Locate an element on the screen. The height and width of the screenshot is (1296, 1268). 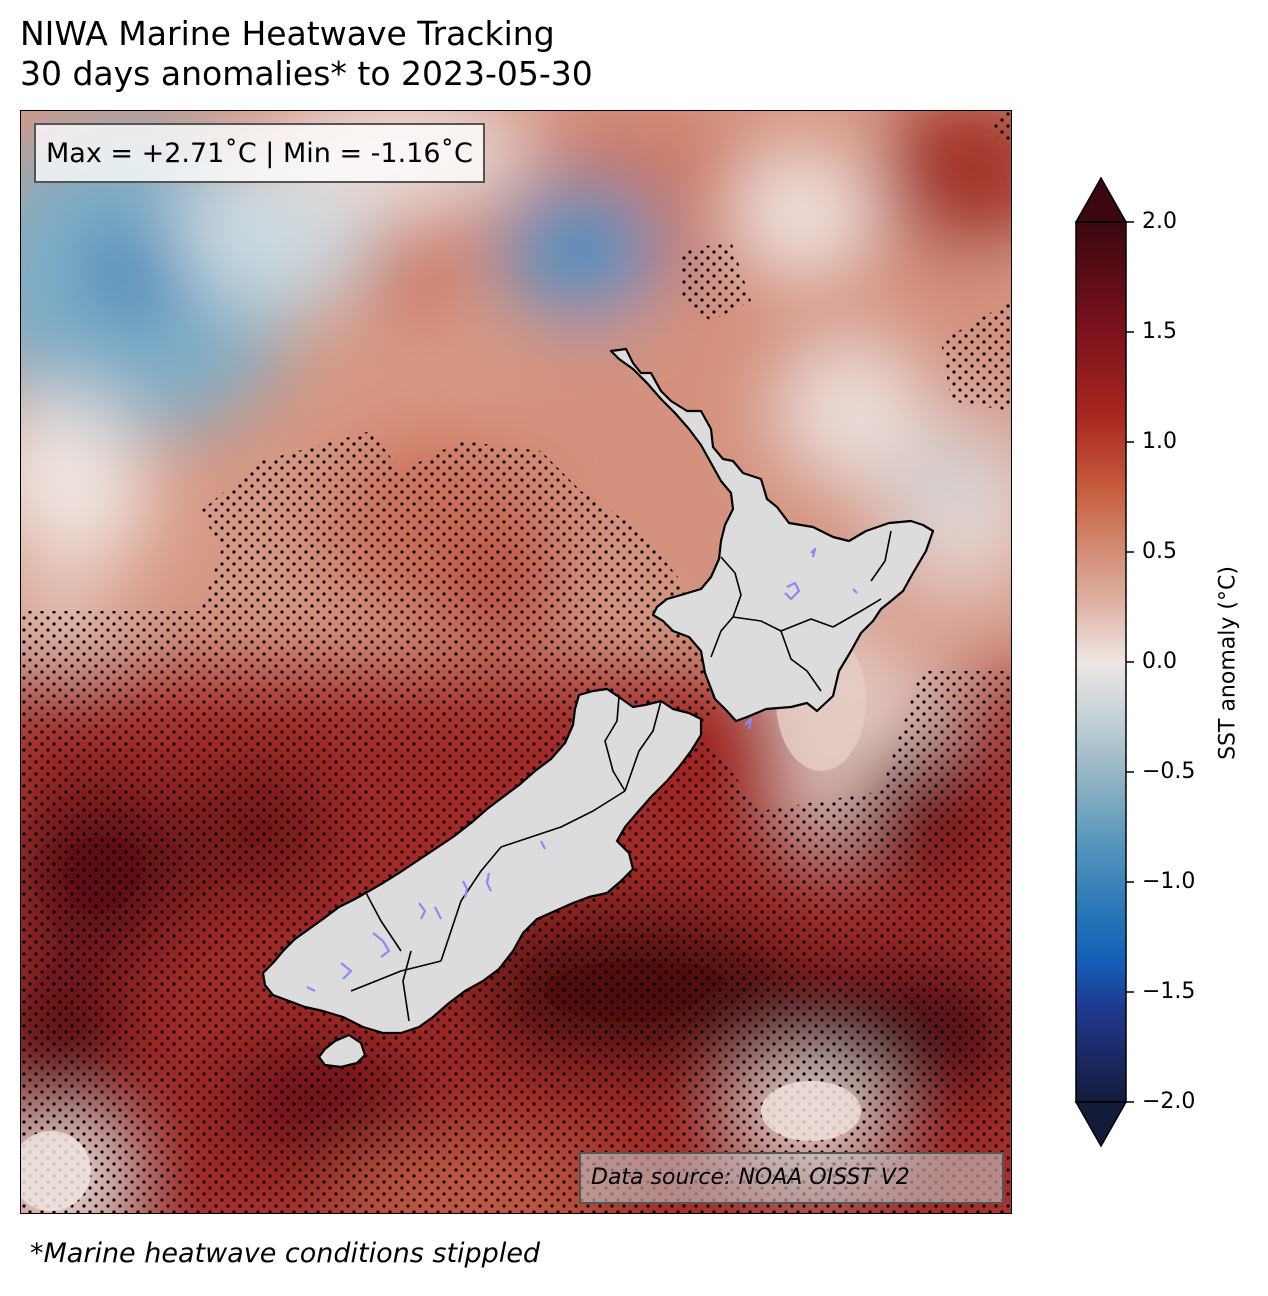
colorbar-tick-label: −0.5 is located at coordinates (1169, 771).